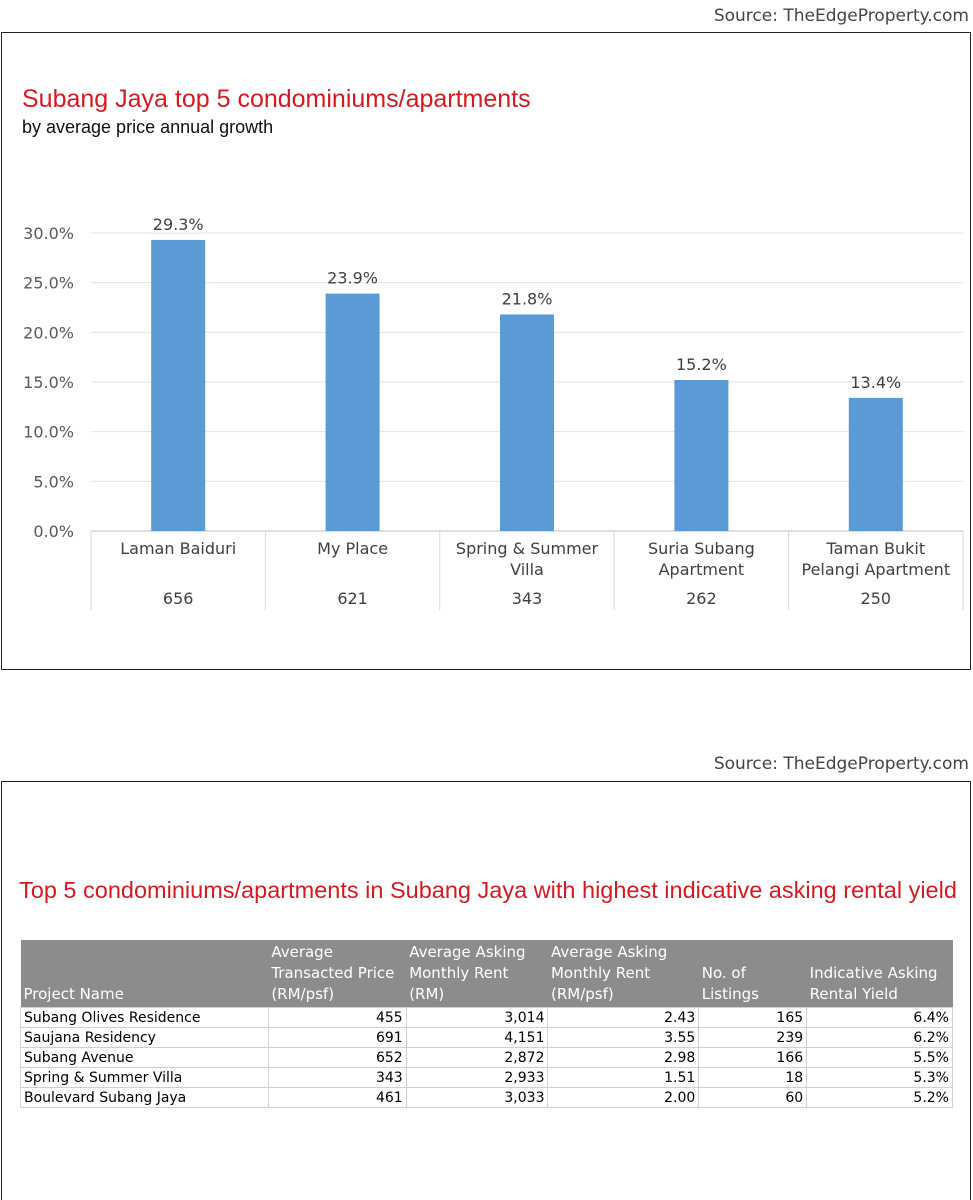 This screenshot has height=1200, width=973. What do you see at coordinates (879, 1077) in the screenshot?
I see `table-cell: 5.3%` at bounding box center [879, 1077].